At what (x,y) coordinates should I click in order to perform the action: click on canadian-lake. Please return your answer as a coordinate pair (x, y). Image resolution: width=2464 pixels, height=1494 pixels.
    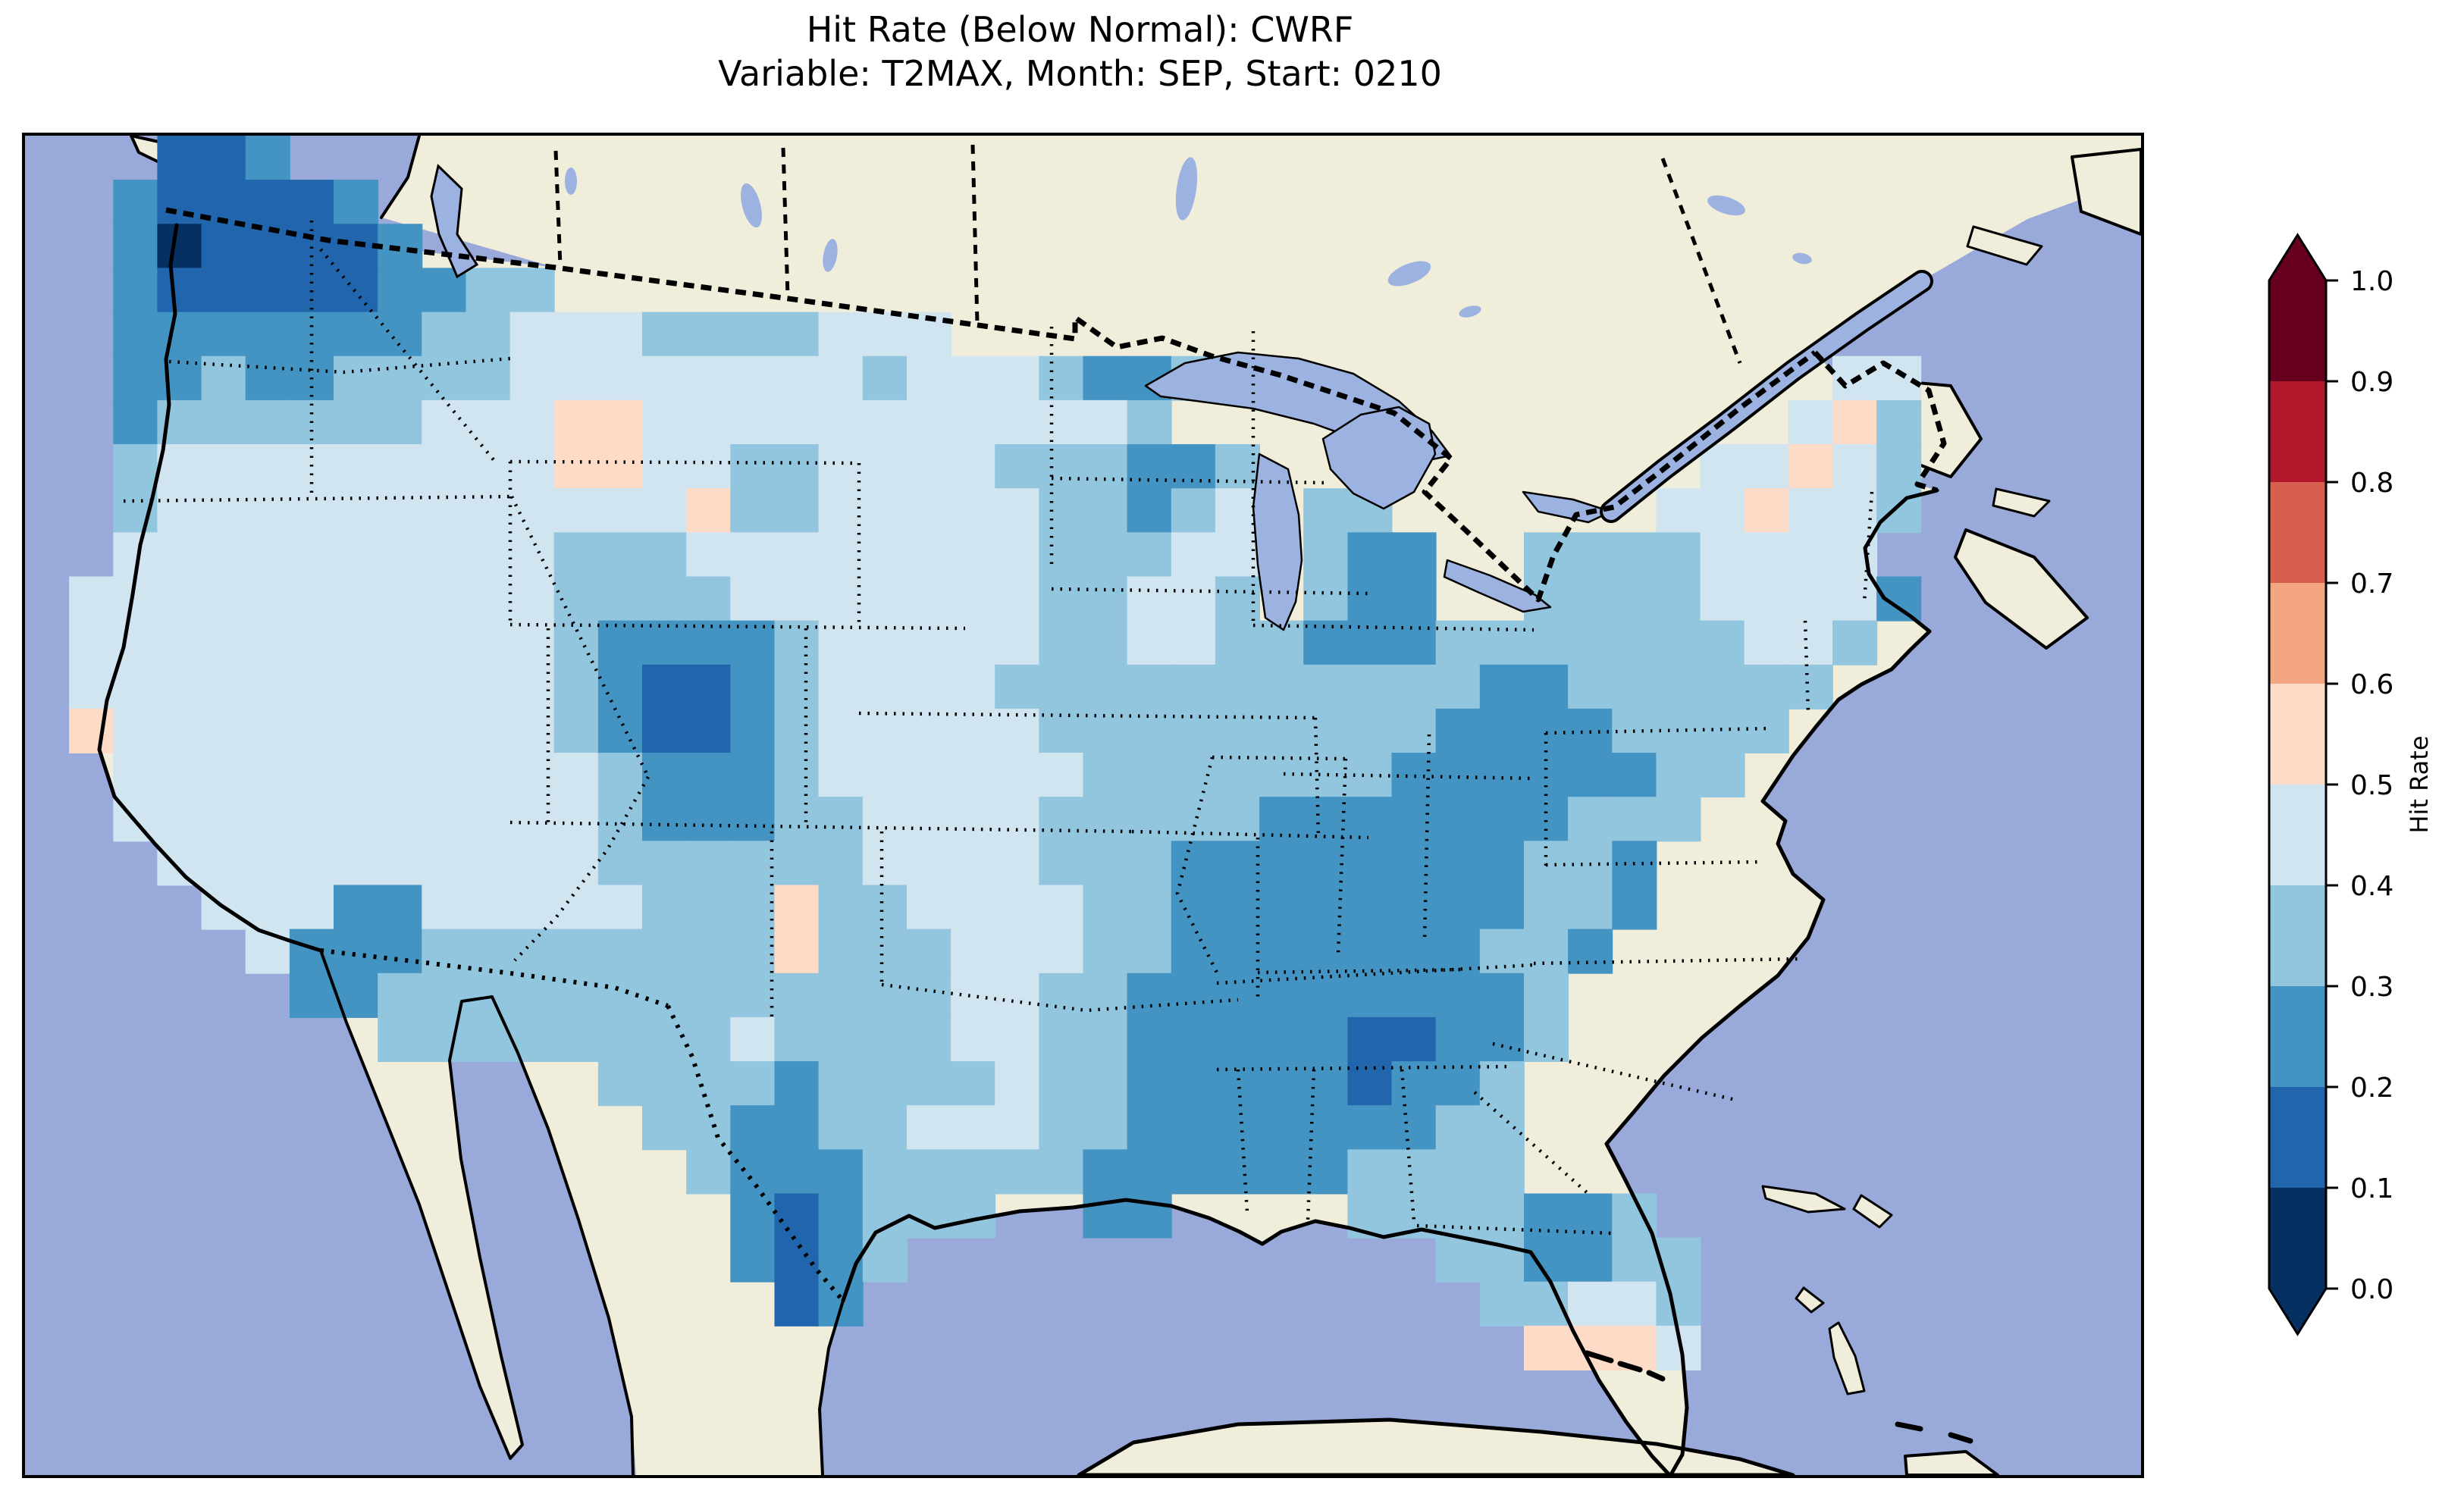
    Looking at the image, I should click on (751, 205).